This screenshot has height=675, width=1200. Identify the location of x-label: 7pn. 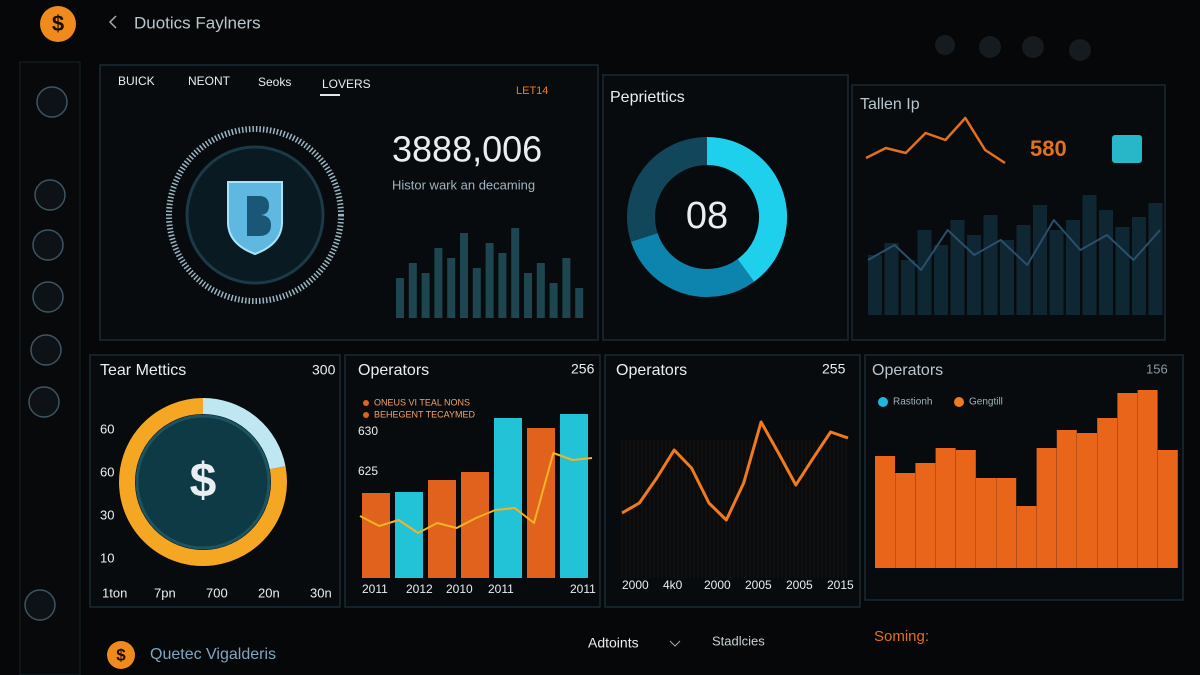
(165, 592).